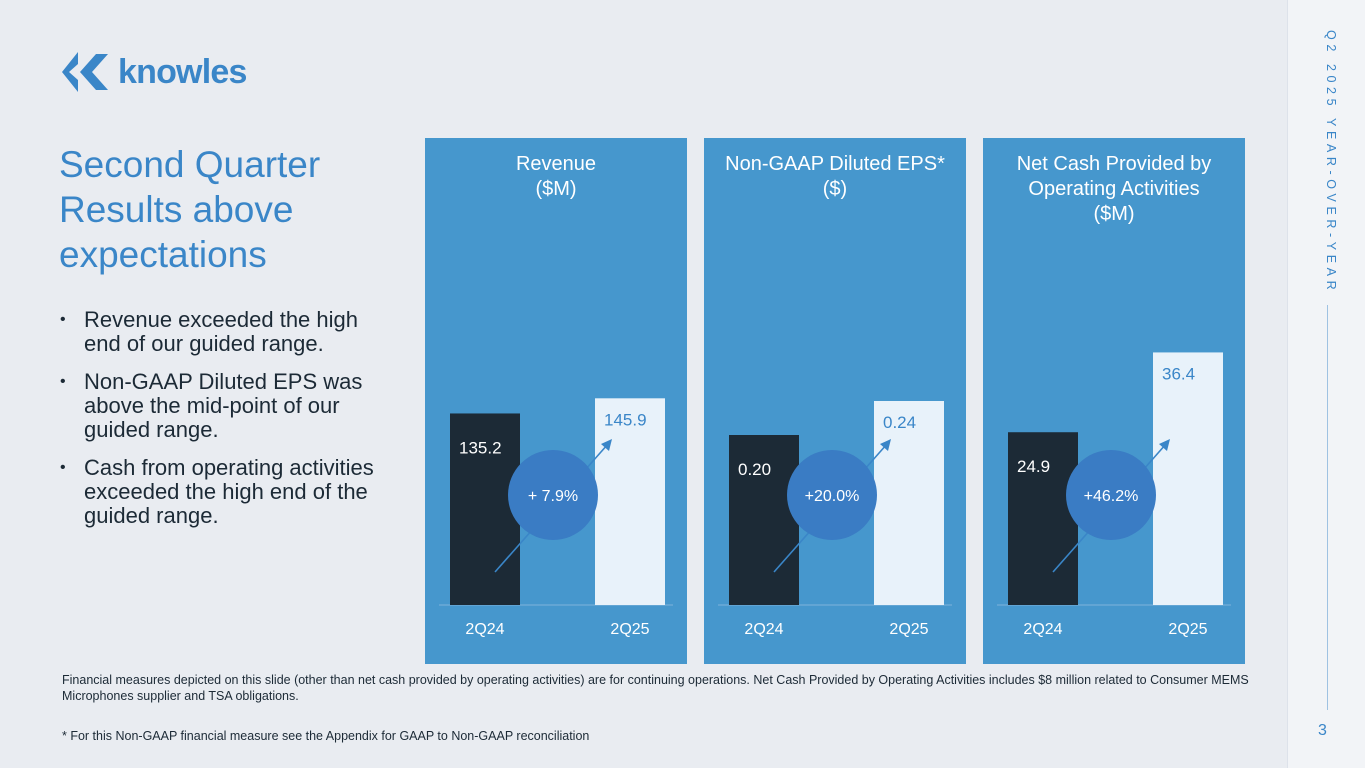  Describe the element at coordinates (182, 71) in the screenshot. I see `logo-wordmark: knowles` at that location.